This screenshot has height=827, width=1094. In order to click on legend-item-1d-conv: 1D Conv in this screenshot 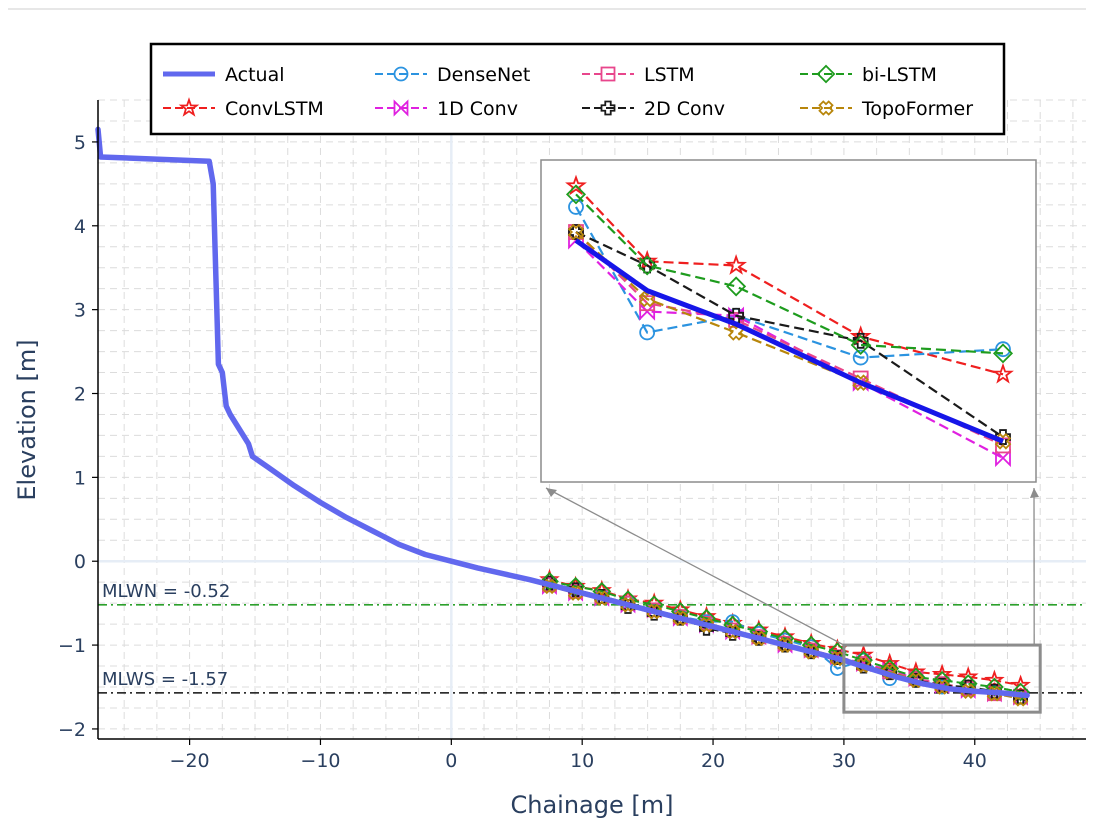, I will do `click(446, 109)`.